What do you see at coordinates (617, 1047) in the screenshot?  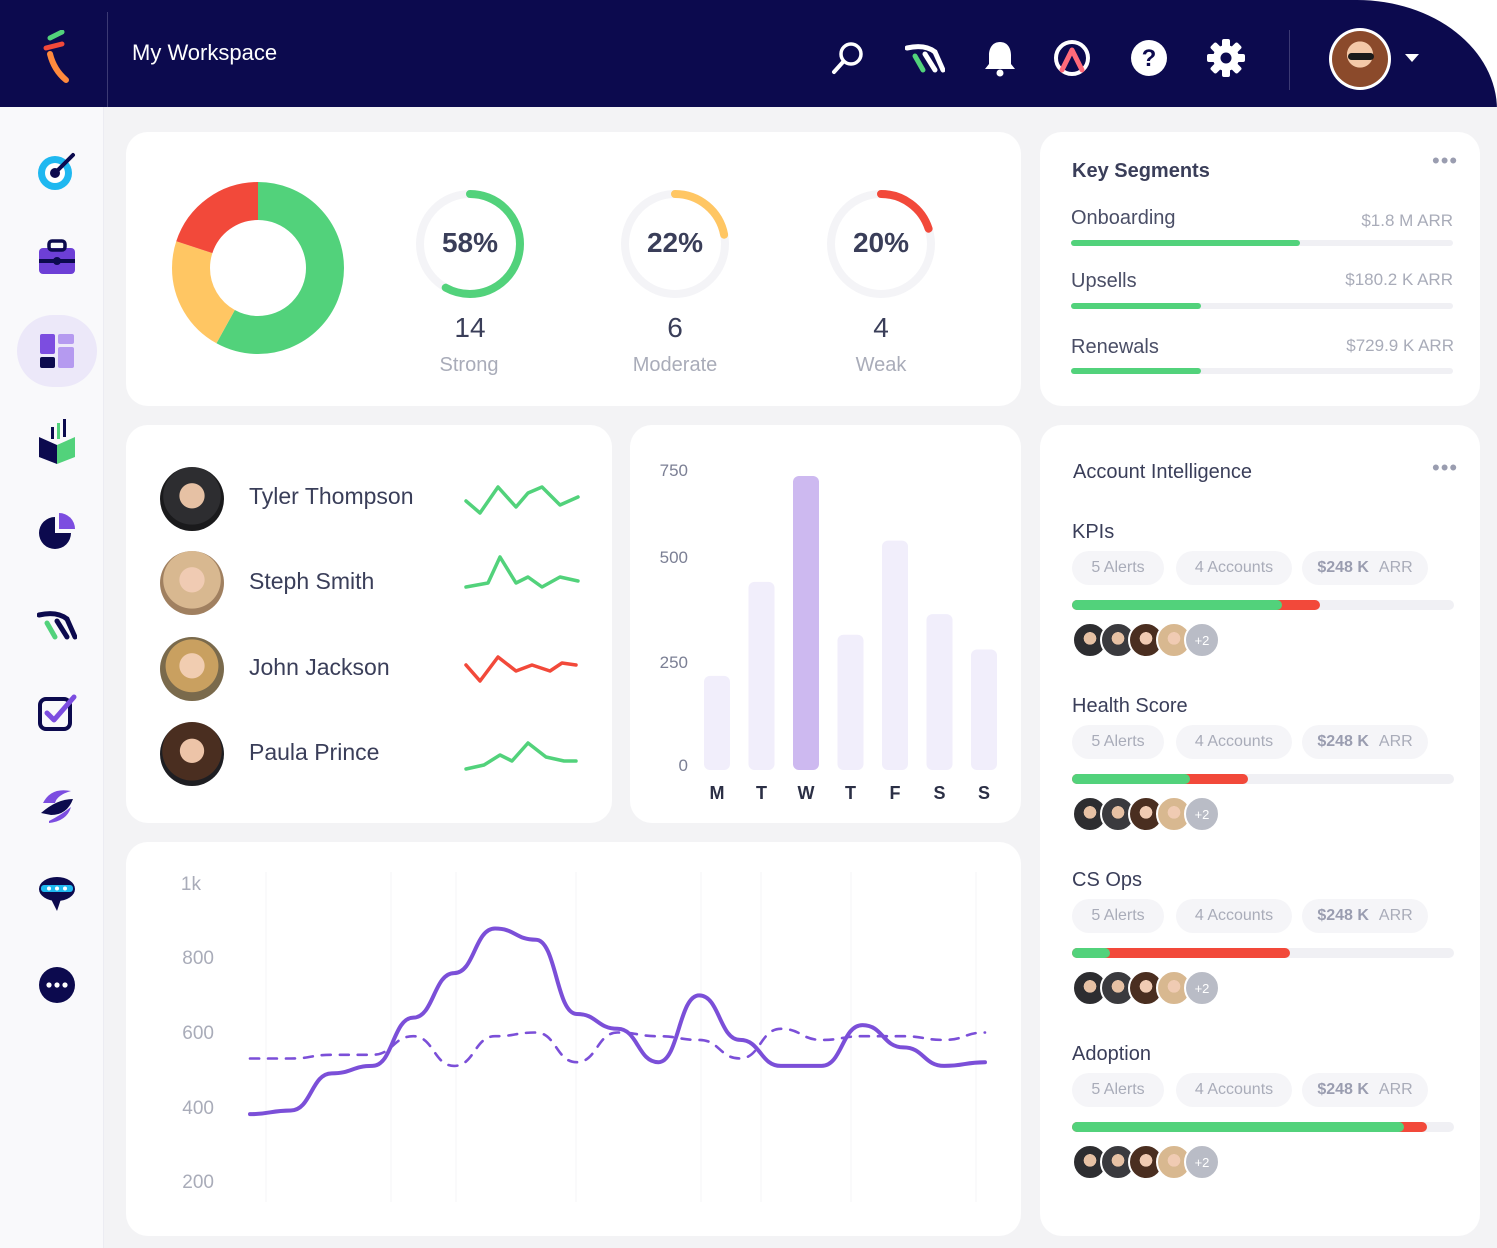 I see `series-line-dashed` at bounding box center [617, 1047].